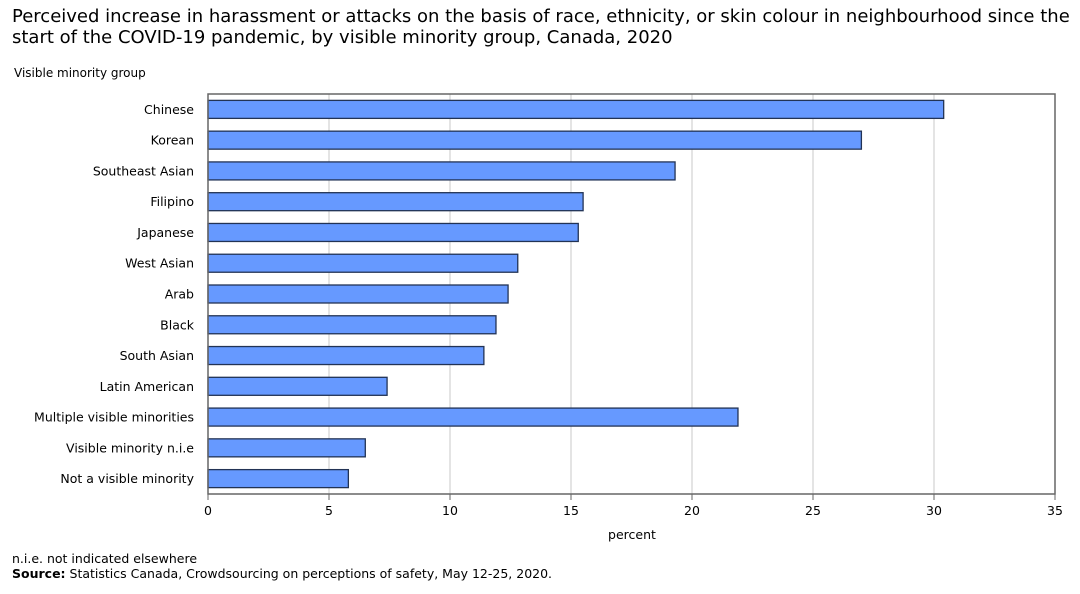 This screenshot has width=1080, height=594. Describe the element at coordinates (1055, 510) in the screenshot. I see `x-tick-label: 35` at that location.